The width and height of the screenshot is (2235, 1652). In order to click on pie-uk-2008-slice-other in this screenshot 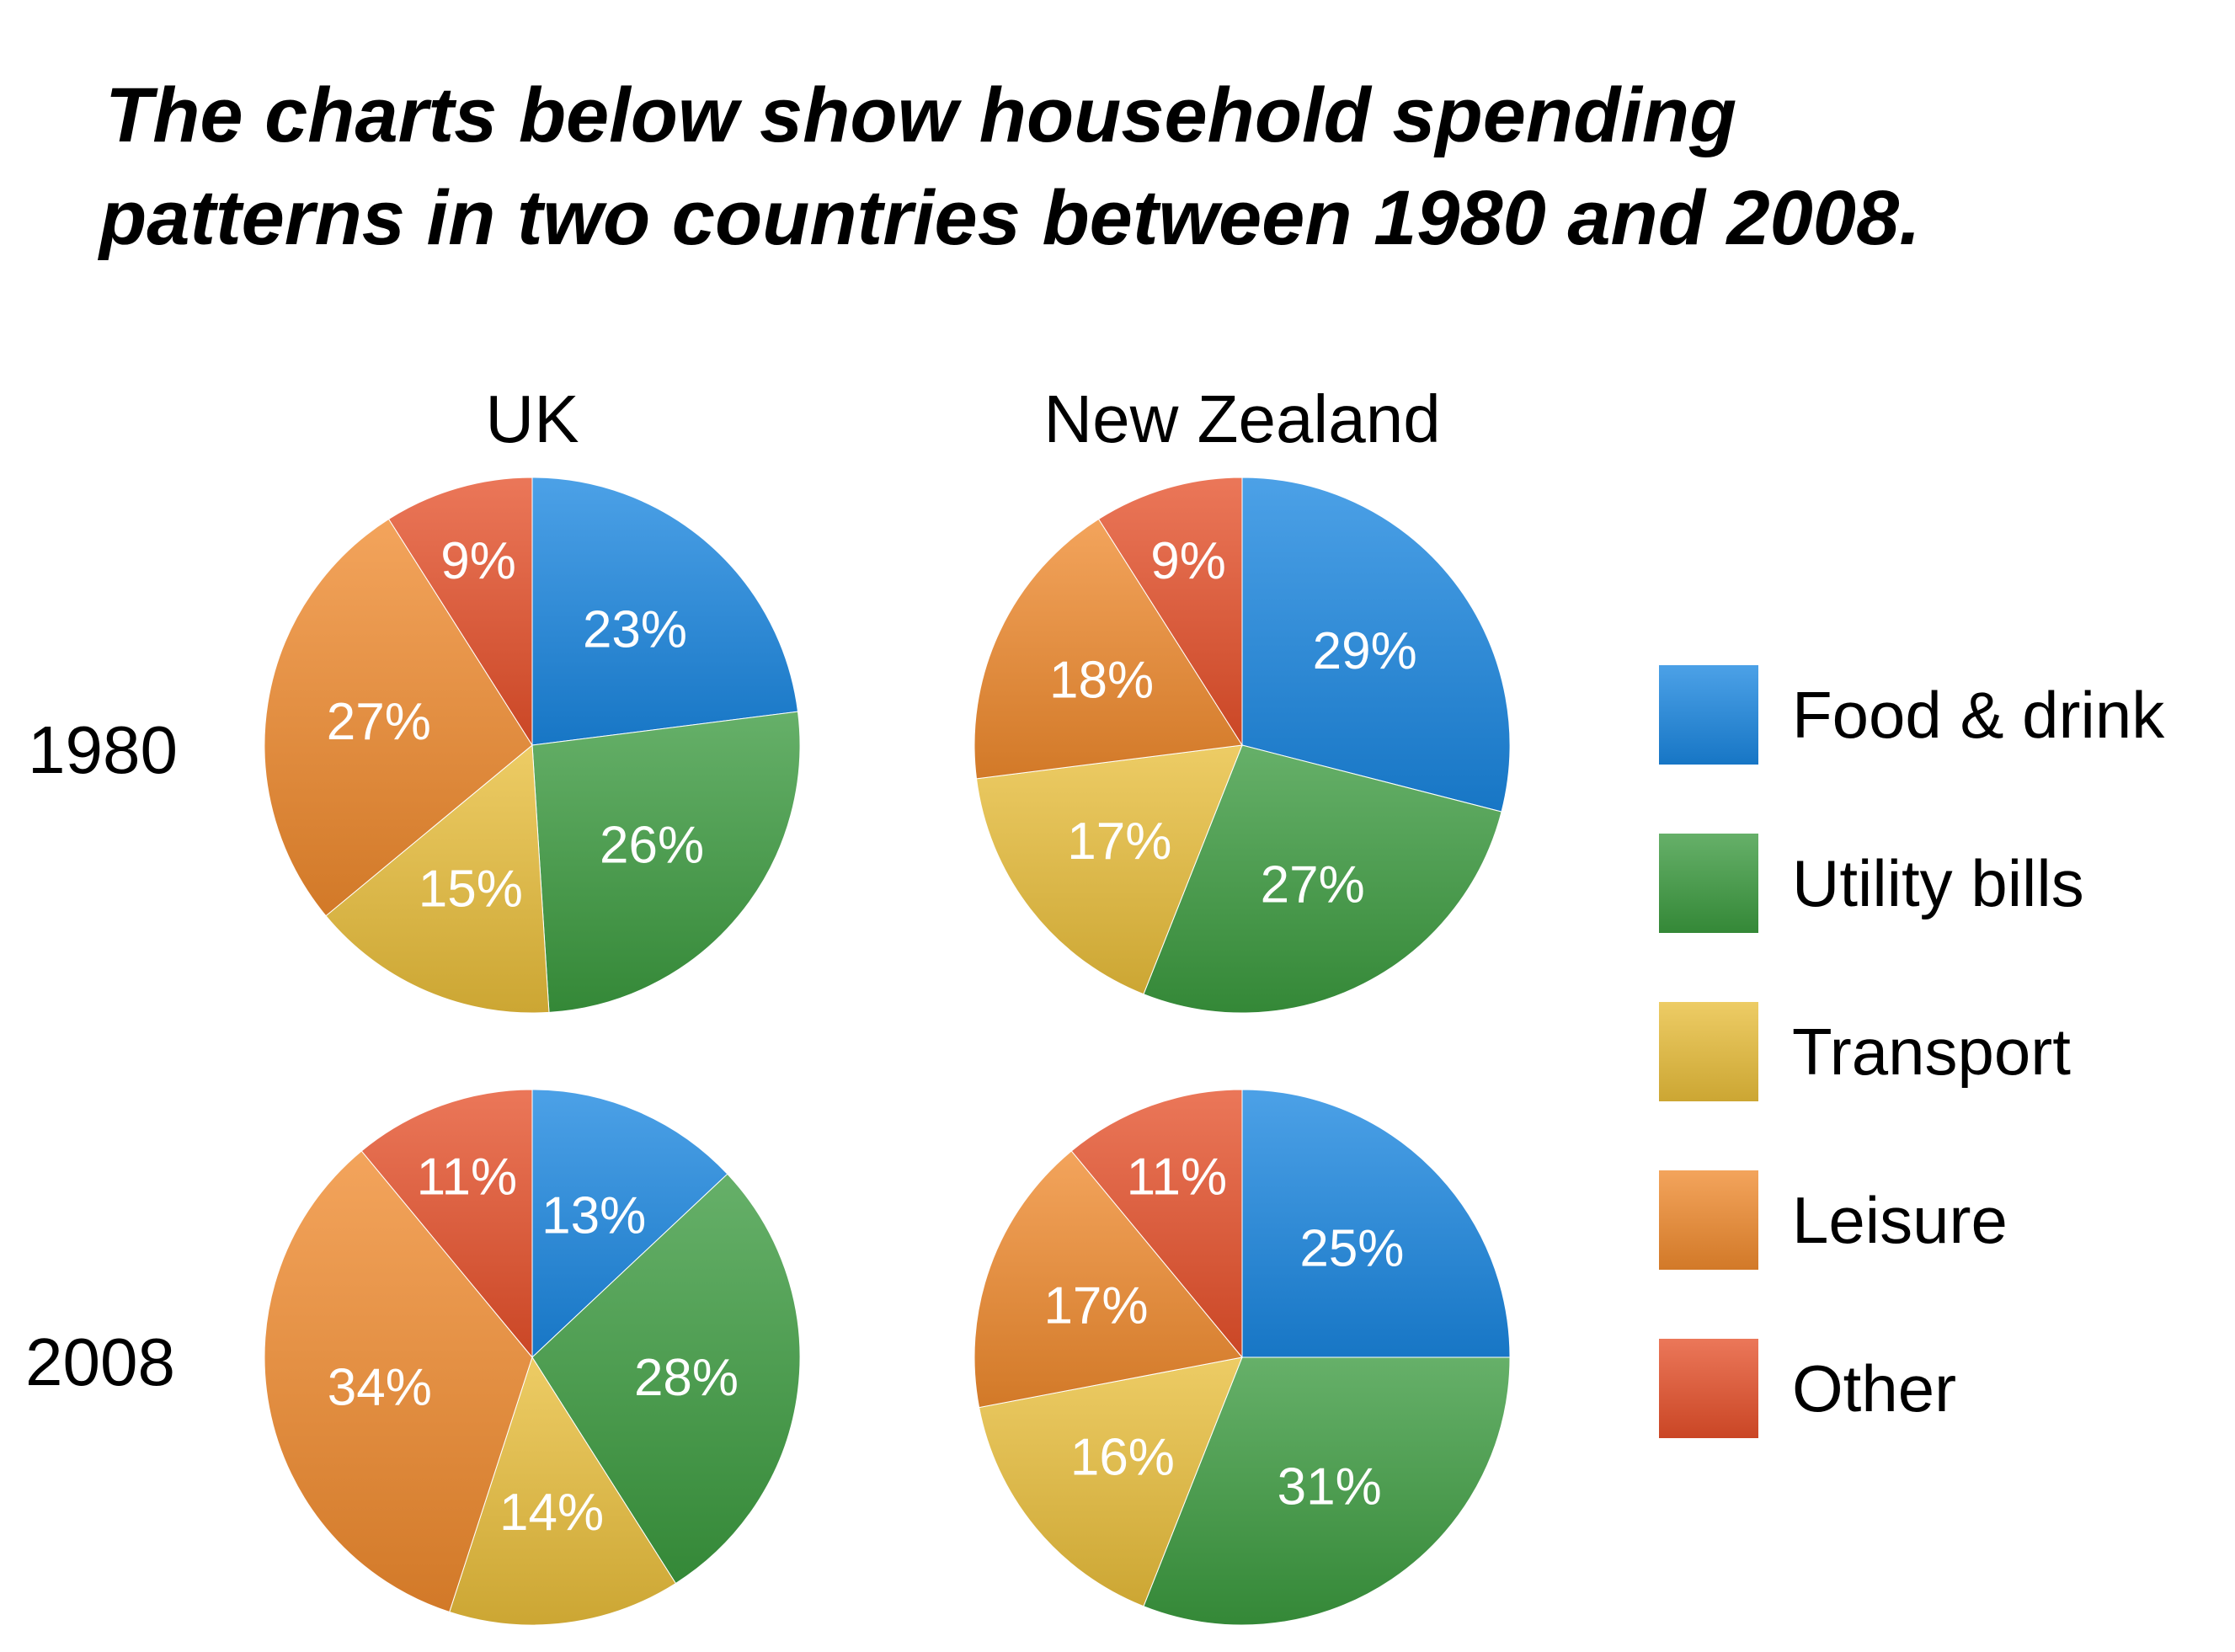, I will do `click(446, 1224)`.